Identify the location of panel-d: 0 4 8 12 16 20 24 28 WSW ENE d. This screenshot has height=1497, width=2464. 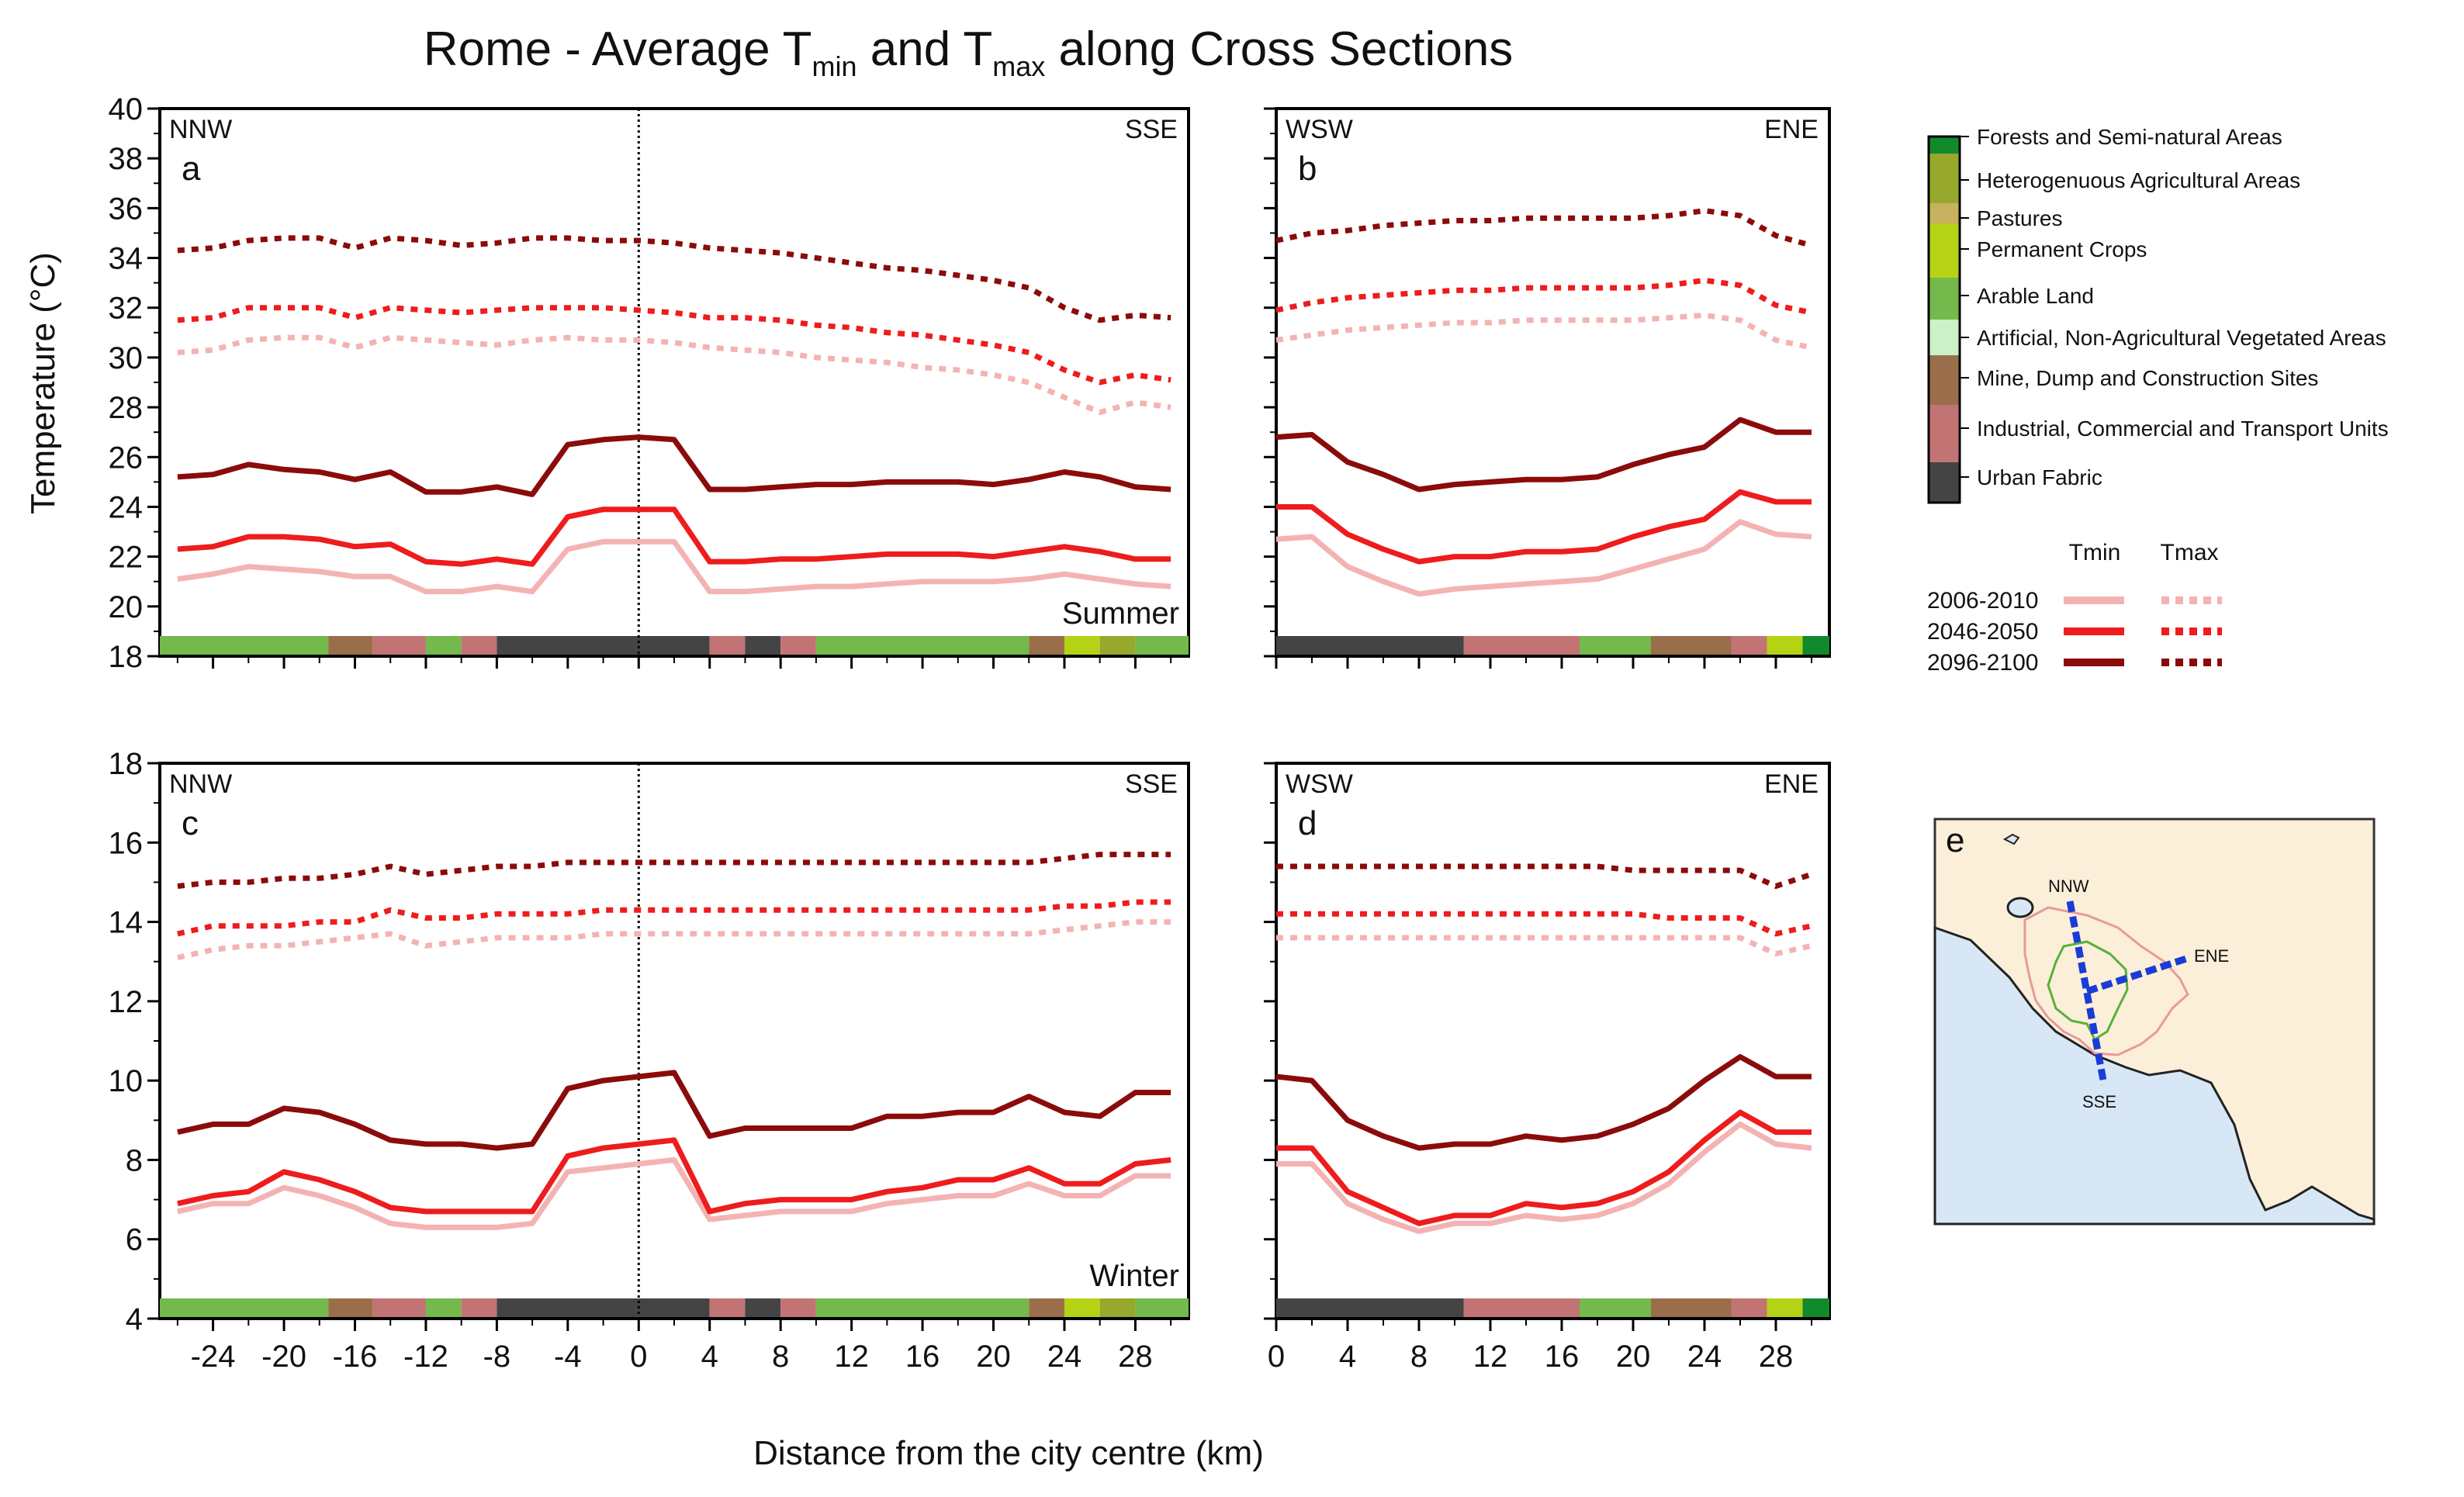
(1547, 1068).